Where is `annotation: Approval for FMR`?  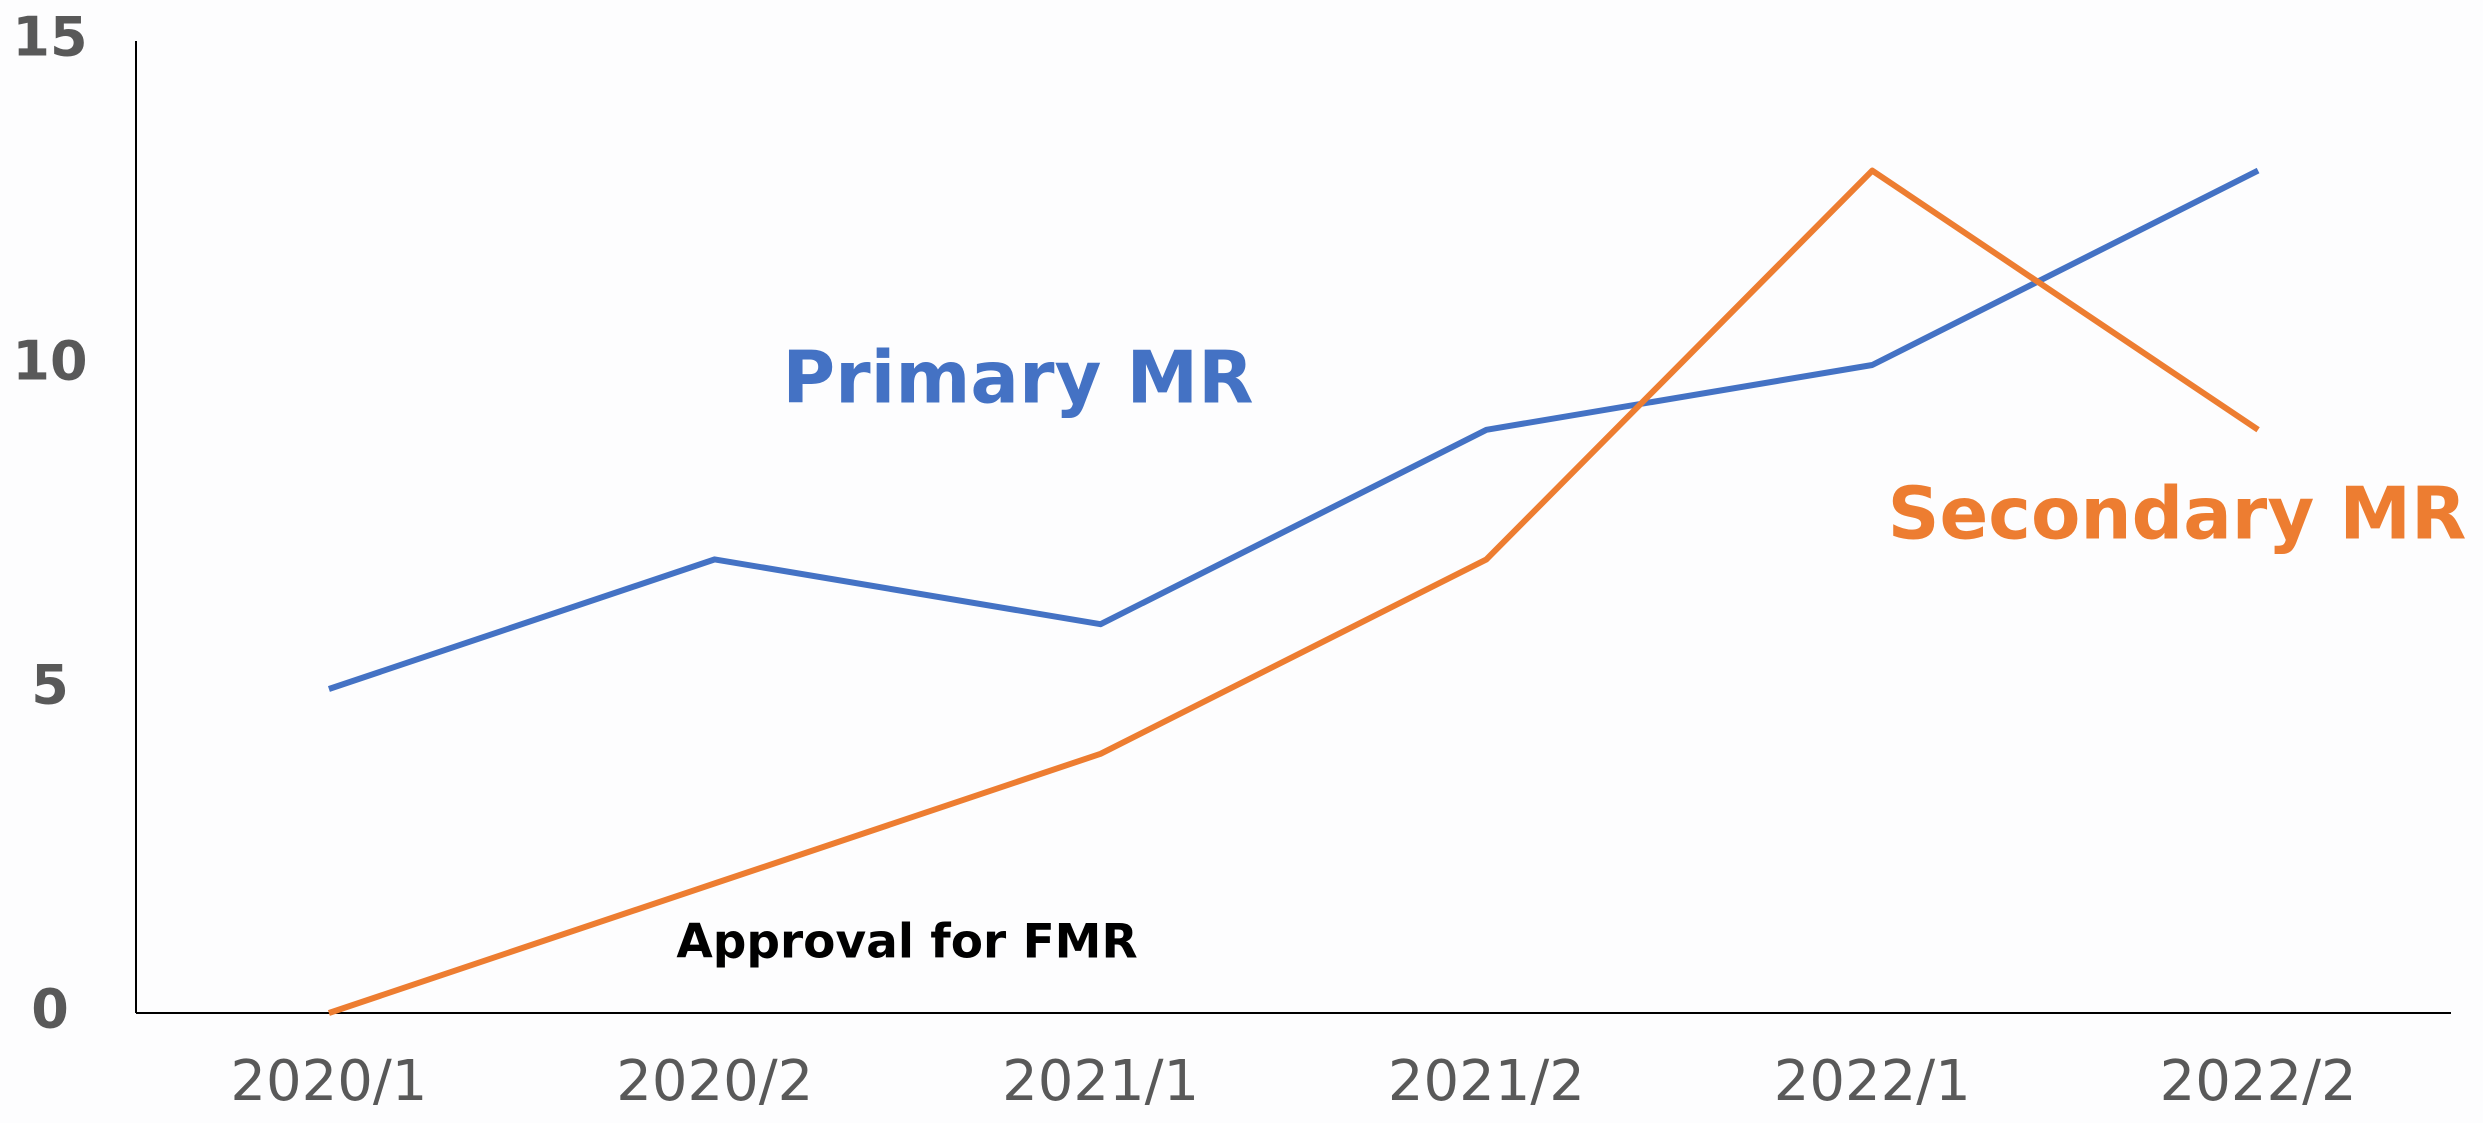 annotation: Approval for FMR is located at coordinates (906, 942).